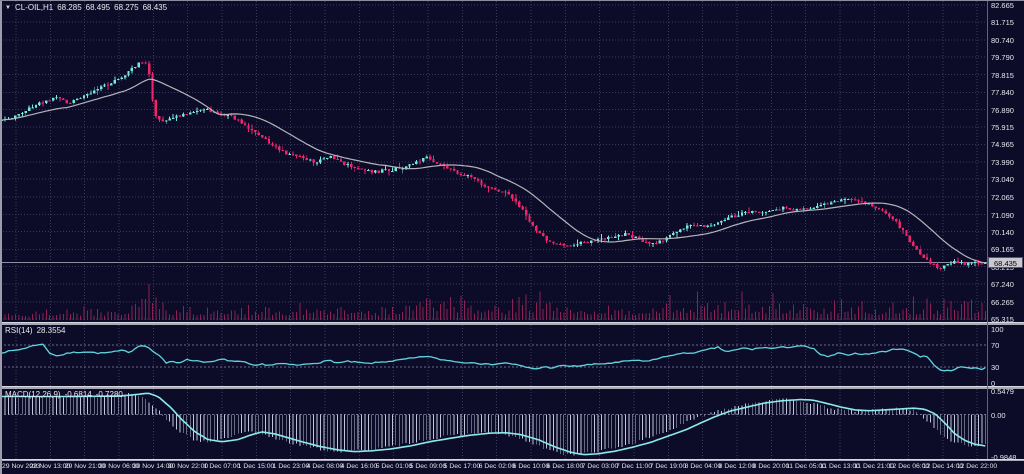 This screenshot has height=474, width=1024. What do you see at coordinates (1002, 215) in the screenshot?
I see `price-axis-label: 71.090` at bounding box center [1002, 215].